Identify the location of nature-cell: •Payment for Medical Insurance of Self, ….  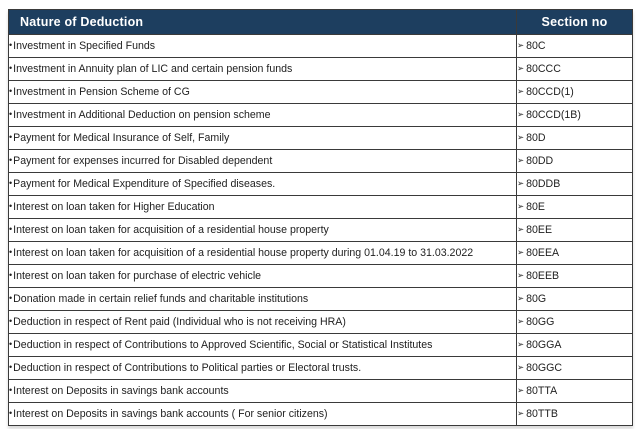
(262, 138).